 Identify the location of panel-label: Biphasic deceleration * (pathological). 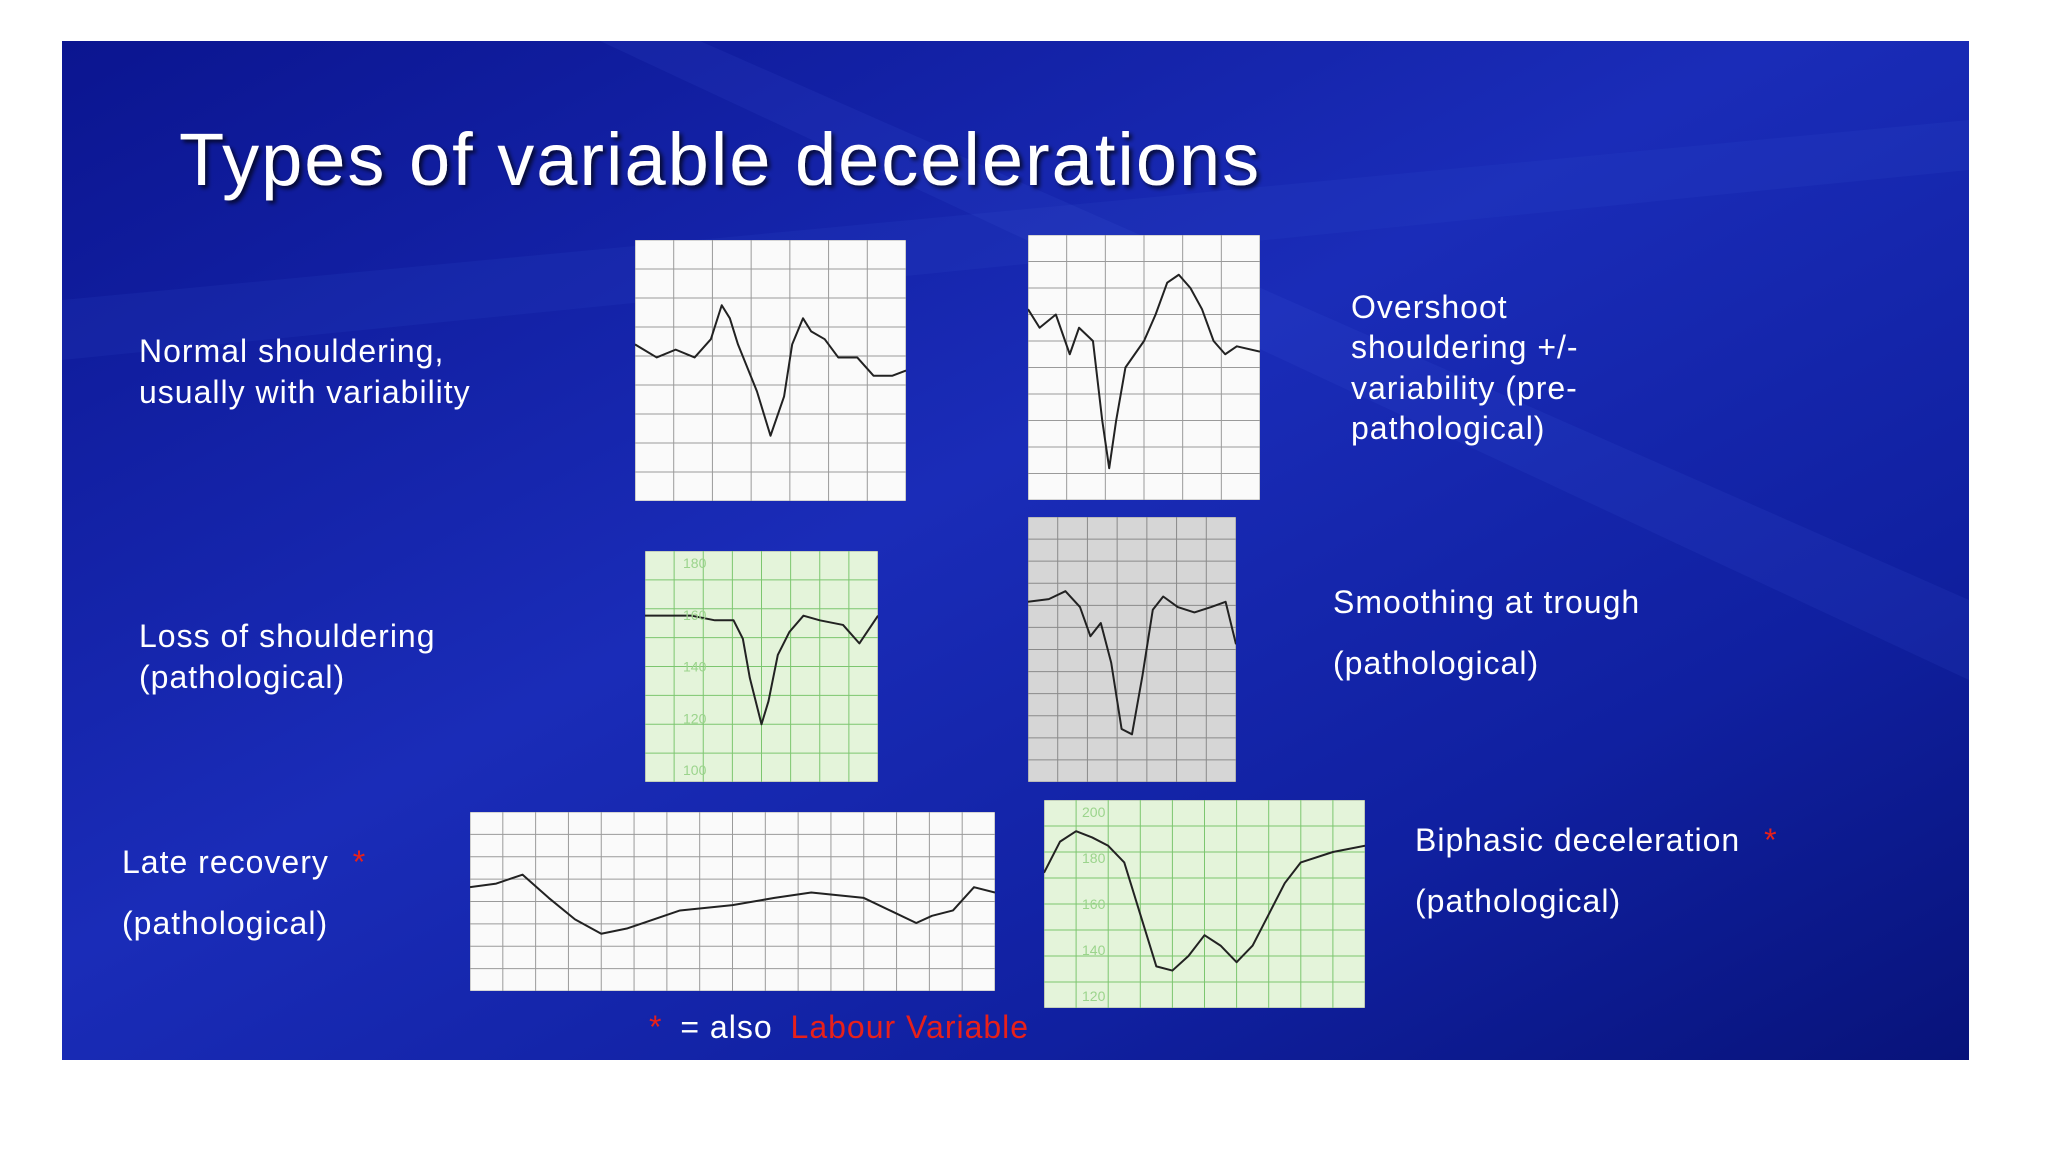
(1601, 870).